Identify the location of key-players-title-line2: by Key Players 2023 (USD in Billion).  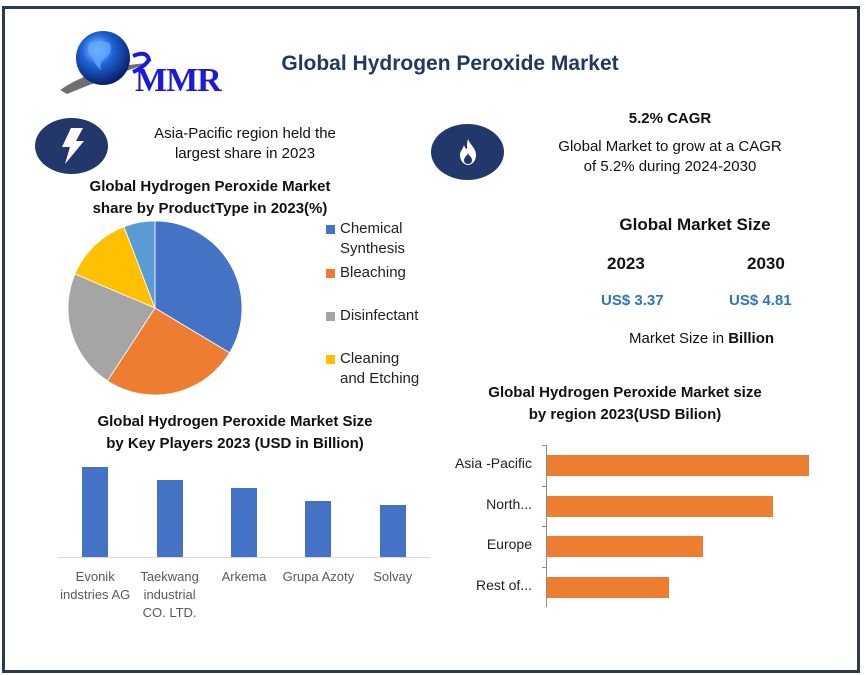
(235, 443).